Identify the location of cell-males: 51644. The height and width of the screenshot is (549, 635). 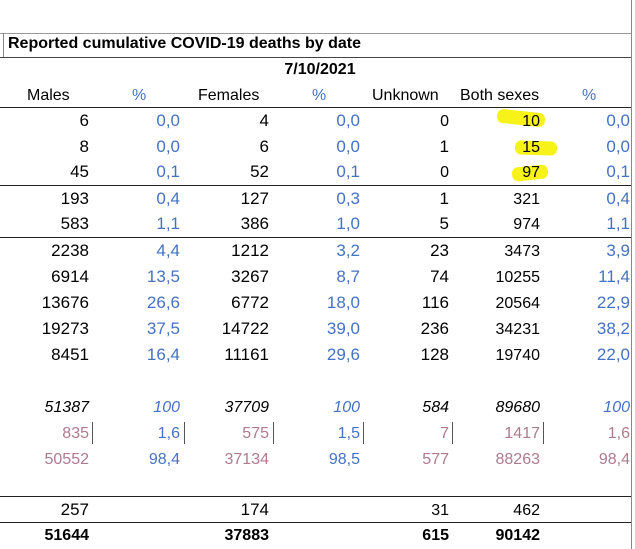
(67, 535).